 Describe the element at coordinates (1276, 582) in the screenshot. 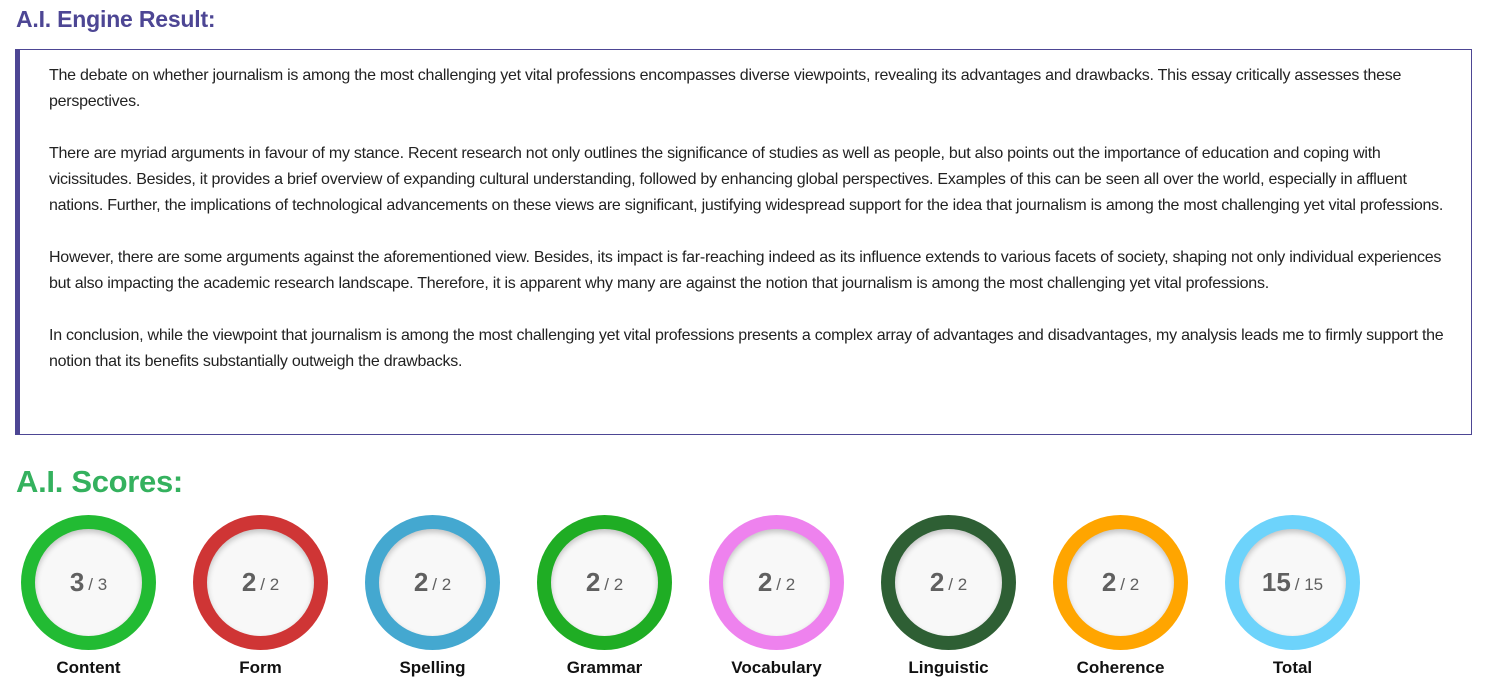

I see `score-number: 15` at that location.